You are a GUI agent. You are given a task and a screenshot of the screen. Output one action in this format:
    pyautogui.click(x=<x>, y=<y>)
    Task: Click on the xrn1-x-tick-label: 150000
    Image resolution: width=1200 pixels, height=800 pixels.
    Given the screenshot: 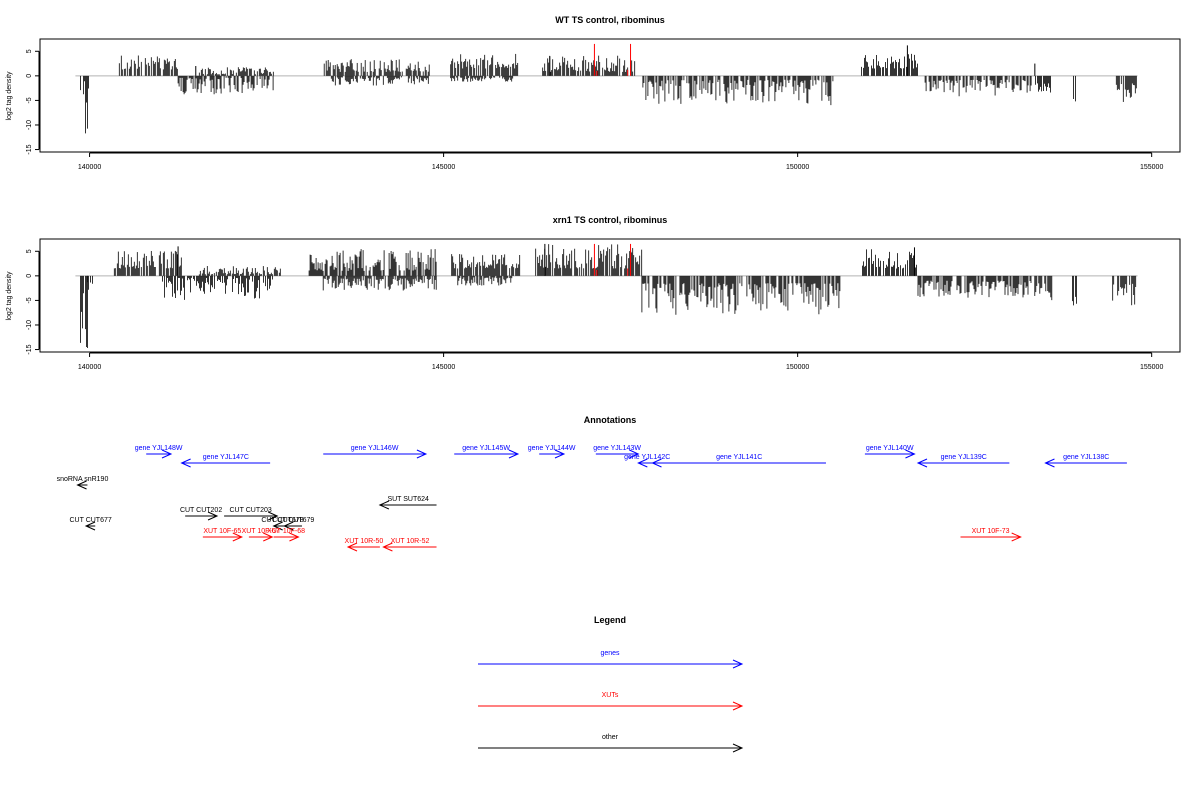 What is the action you would take?
    pyautogui.click(x=797, y=367)
    